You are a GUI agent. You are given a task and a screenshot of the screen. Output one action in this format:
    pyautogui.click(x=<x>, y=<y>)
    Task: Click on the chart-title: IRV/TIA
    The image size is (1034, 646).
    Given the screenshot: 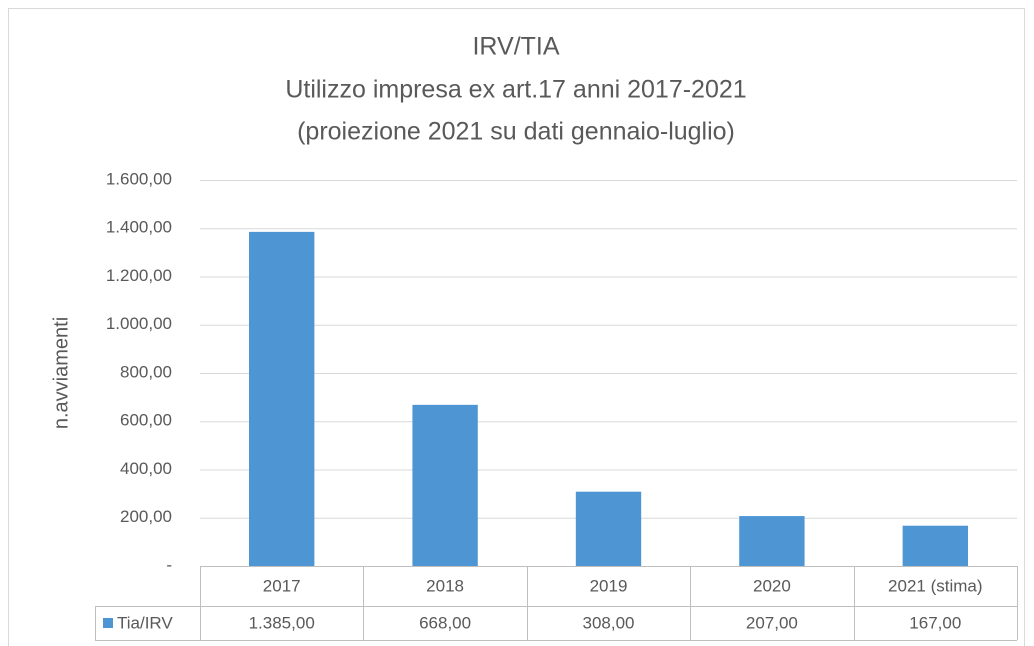 What is the action you would take?
    pyautogui.click(x=515, y=47)
    